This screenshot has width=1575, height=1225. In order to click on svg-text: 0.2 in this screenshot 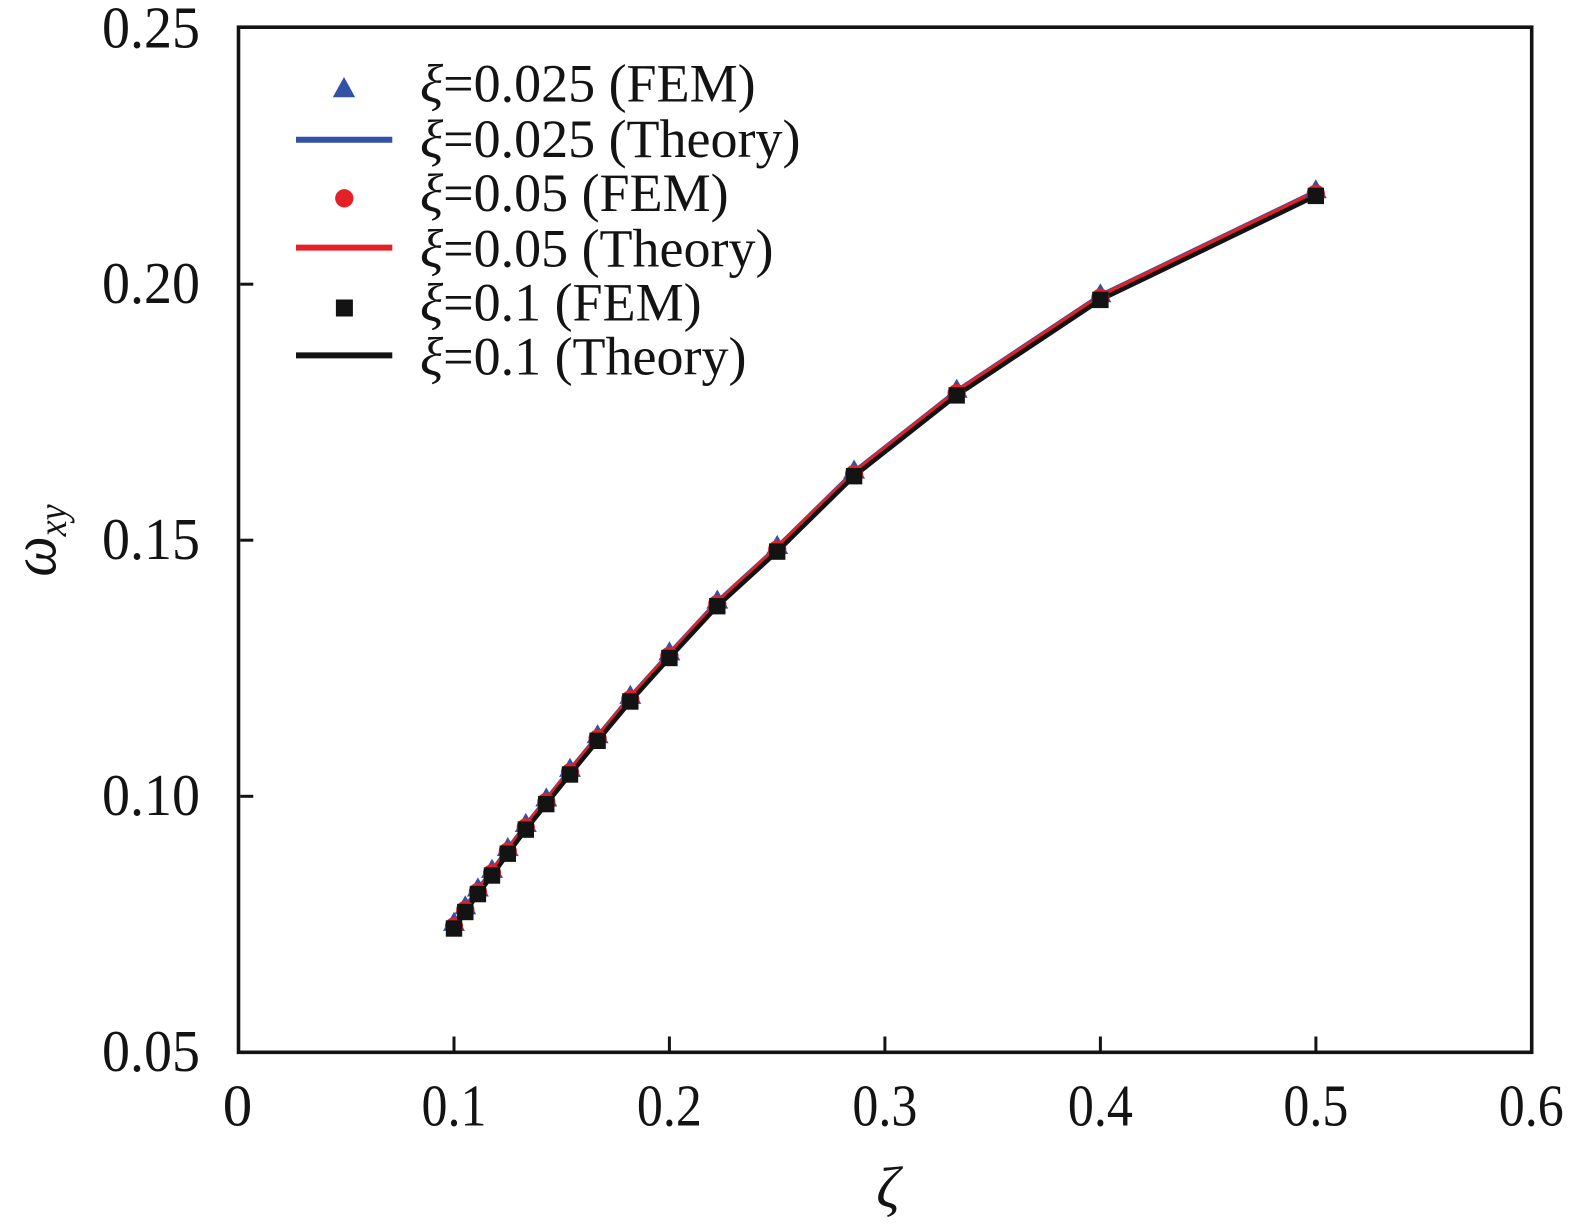, I will do `click(669, 1106)`.